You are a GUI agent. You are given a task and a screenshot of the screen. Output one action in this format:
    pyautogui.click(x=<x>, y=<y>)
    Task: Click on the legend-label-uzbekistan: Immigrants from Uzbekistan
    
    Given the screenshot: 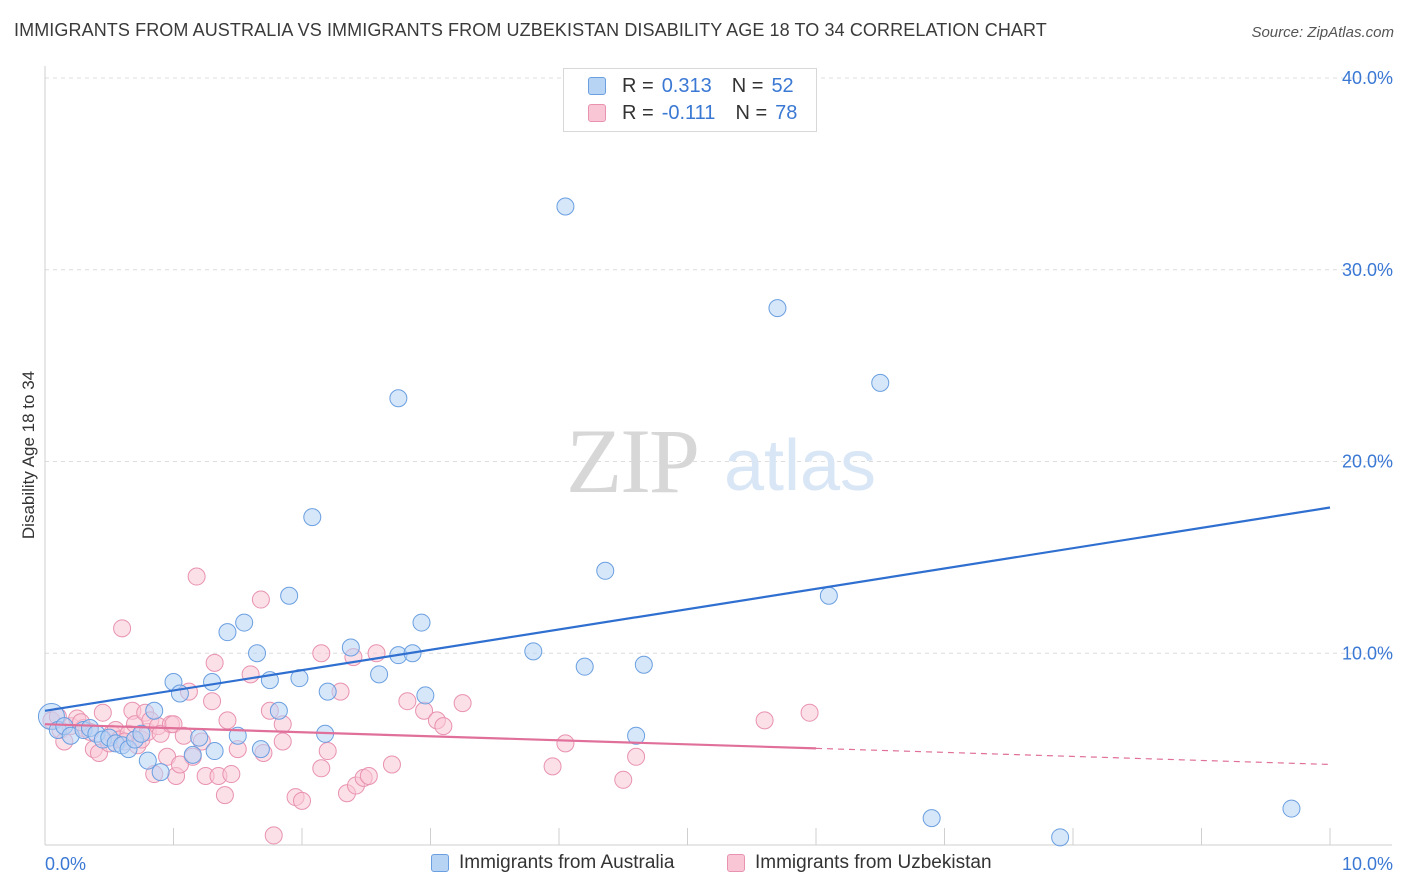 What is the action you would take?
    pyautogui.click(x=873, y=862)
    